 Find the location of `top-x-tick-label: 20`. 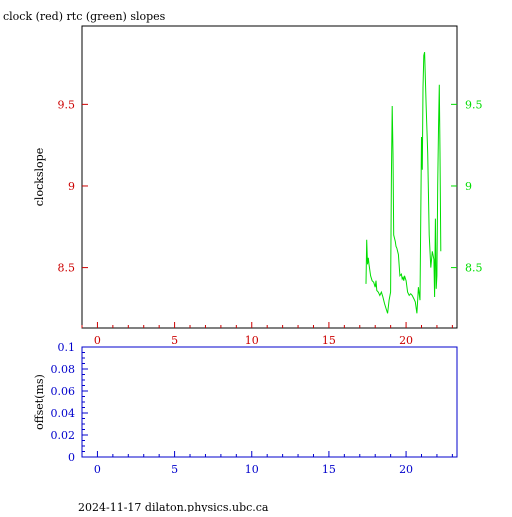

top-x-tick-label: 20 is located at coordinates (406, 340).